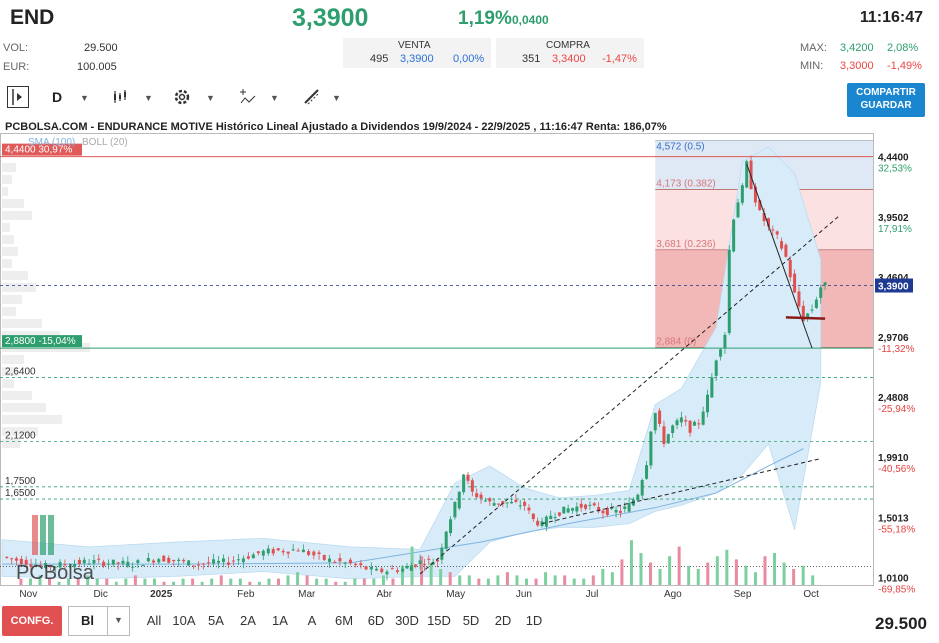  I want to click on period-selector: D, so click(57, 97).